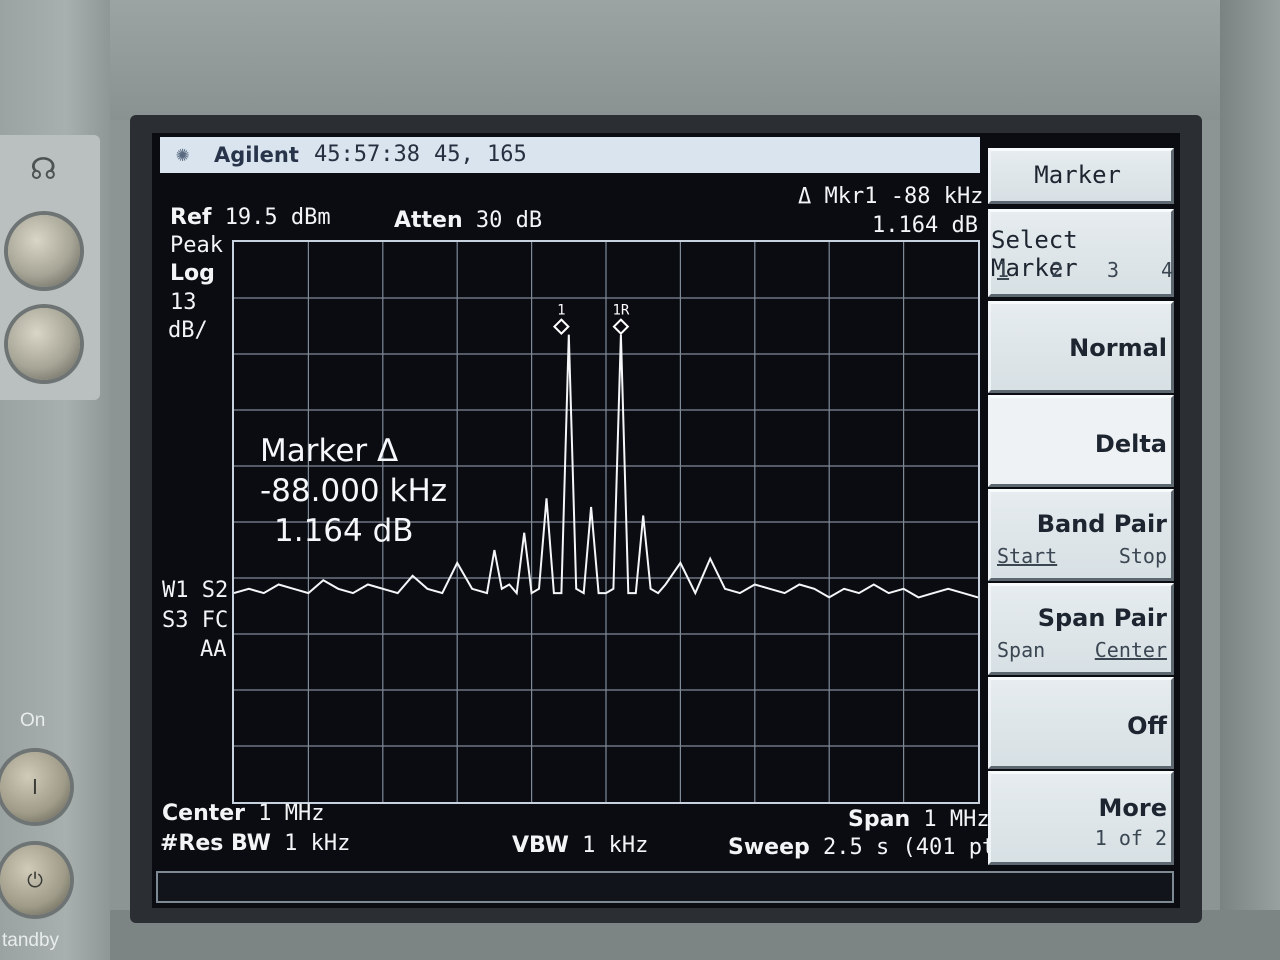  What do you see at coordinates (1027, 556) in the screenshot?
I see `band-pair-start: Start` at bounding box center [1027, 556].